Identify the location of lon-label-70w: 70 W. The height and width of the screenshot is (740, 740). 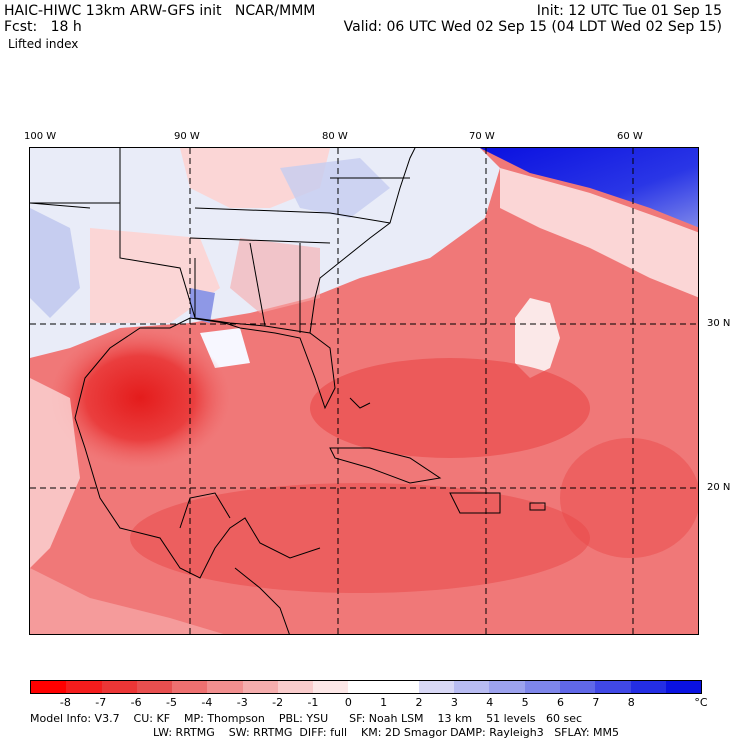
(482, 136).